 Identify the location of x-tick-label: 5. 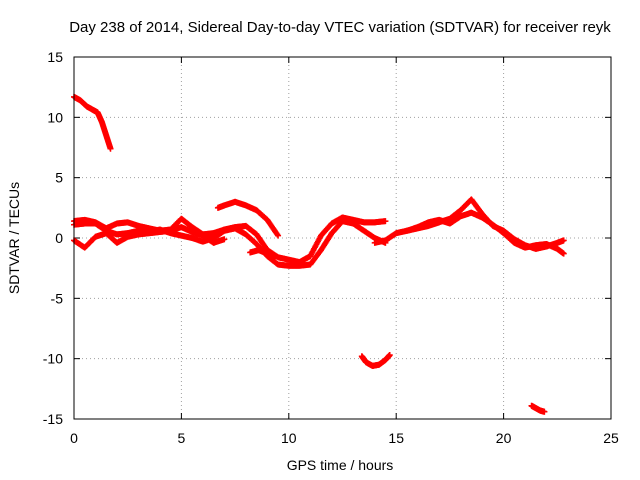
(182, 438).